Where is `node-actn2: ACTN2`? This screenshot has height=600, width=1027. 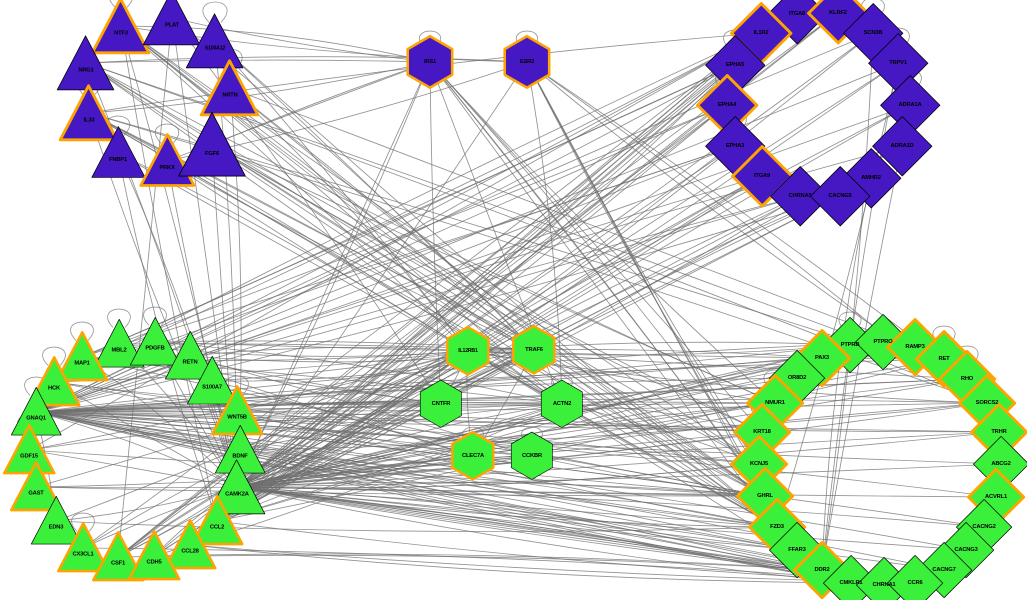
node-actn2: ACTN2 is located at coordinates (562, 404).